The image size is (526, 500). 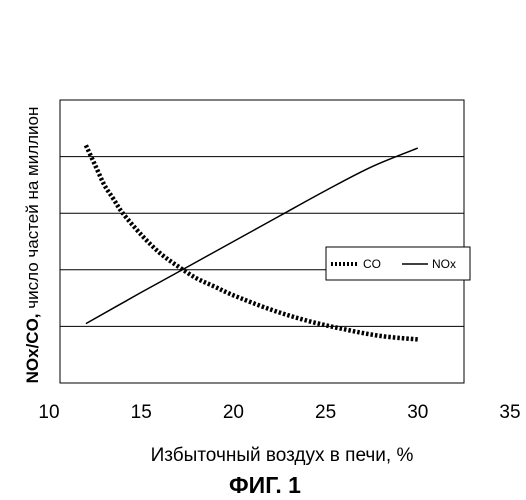 I want to click on x-tick-label: 35, so click(x=509, y=412).